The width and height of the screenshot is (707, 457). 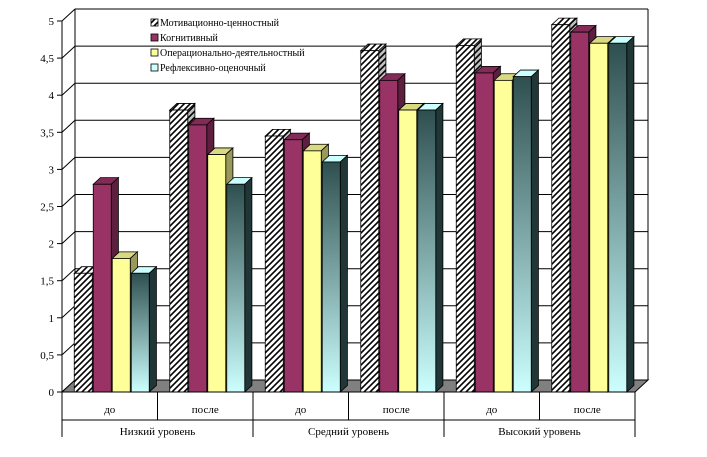 I want to click on group-label: Низкий уровень, so click(x=157, y=432).